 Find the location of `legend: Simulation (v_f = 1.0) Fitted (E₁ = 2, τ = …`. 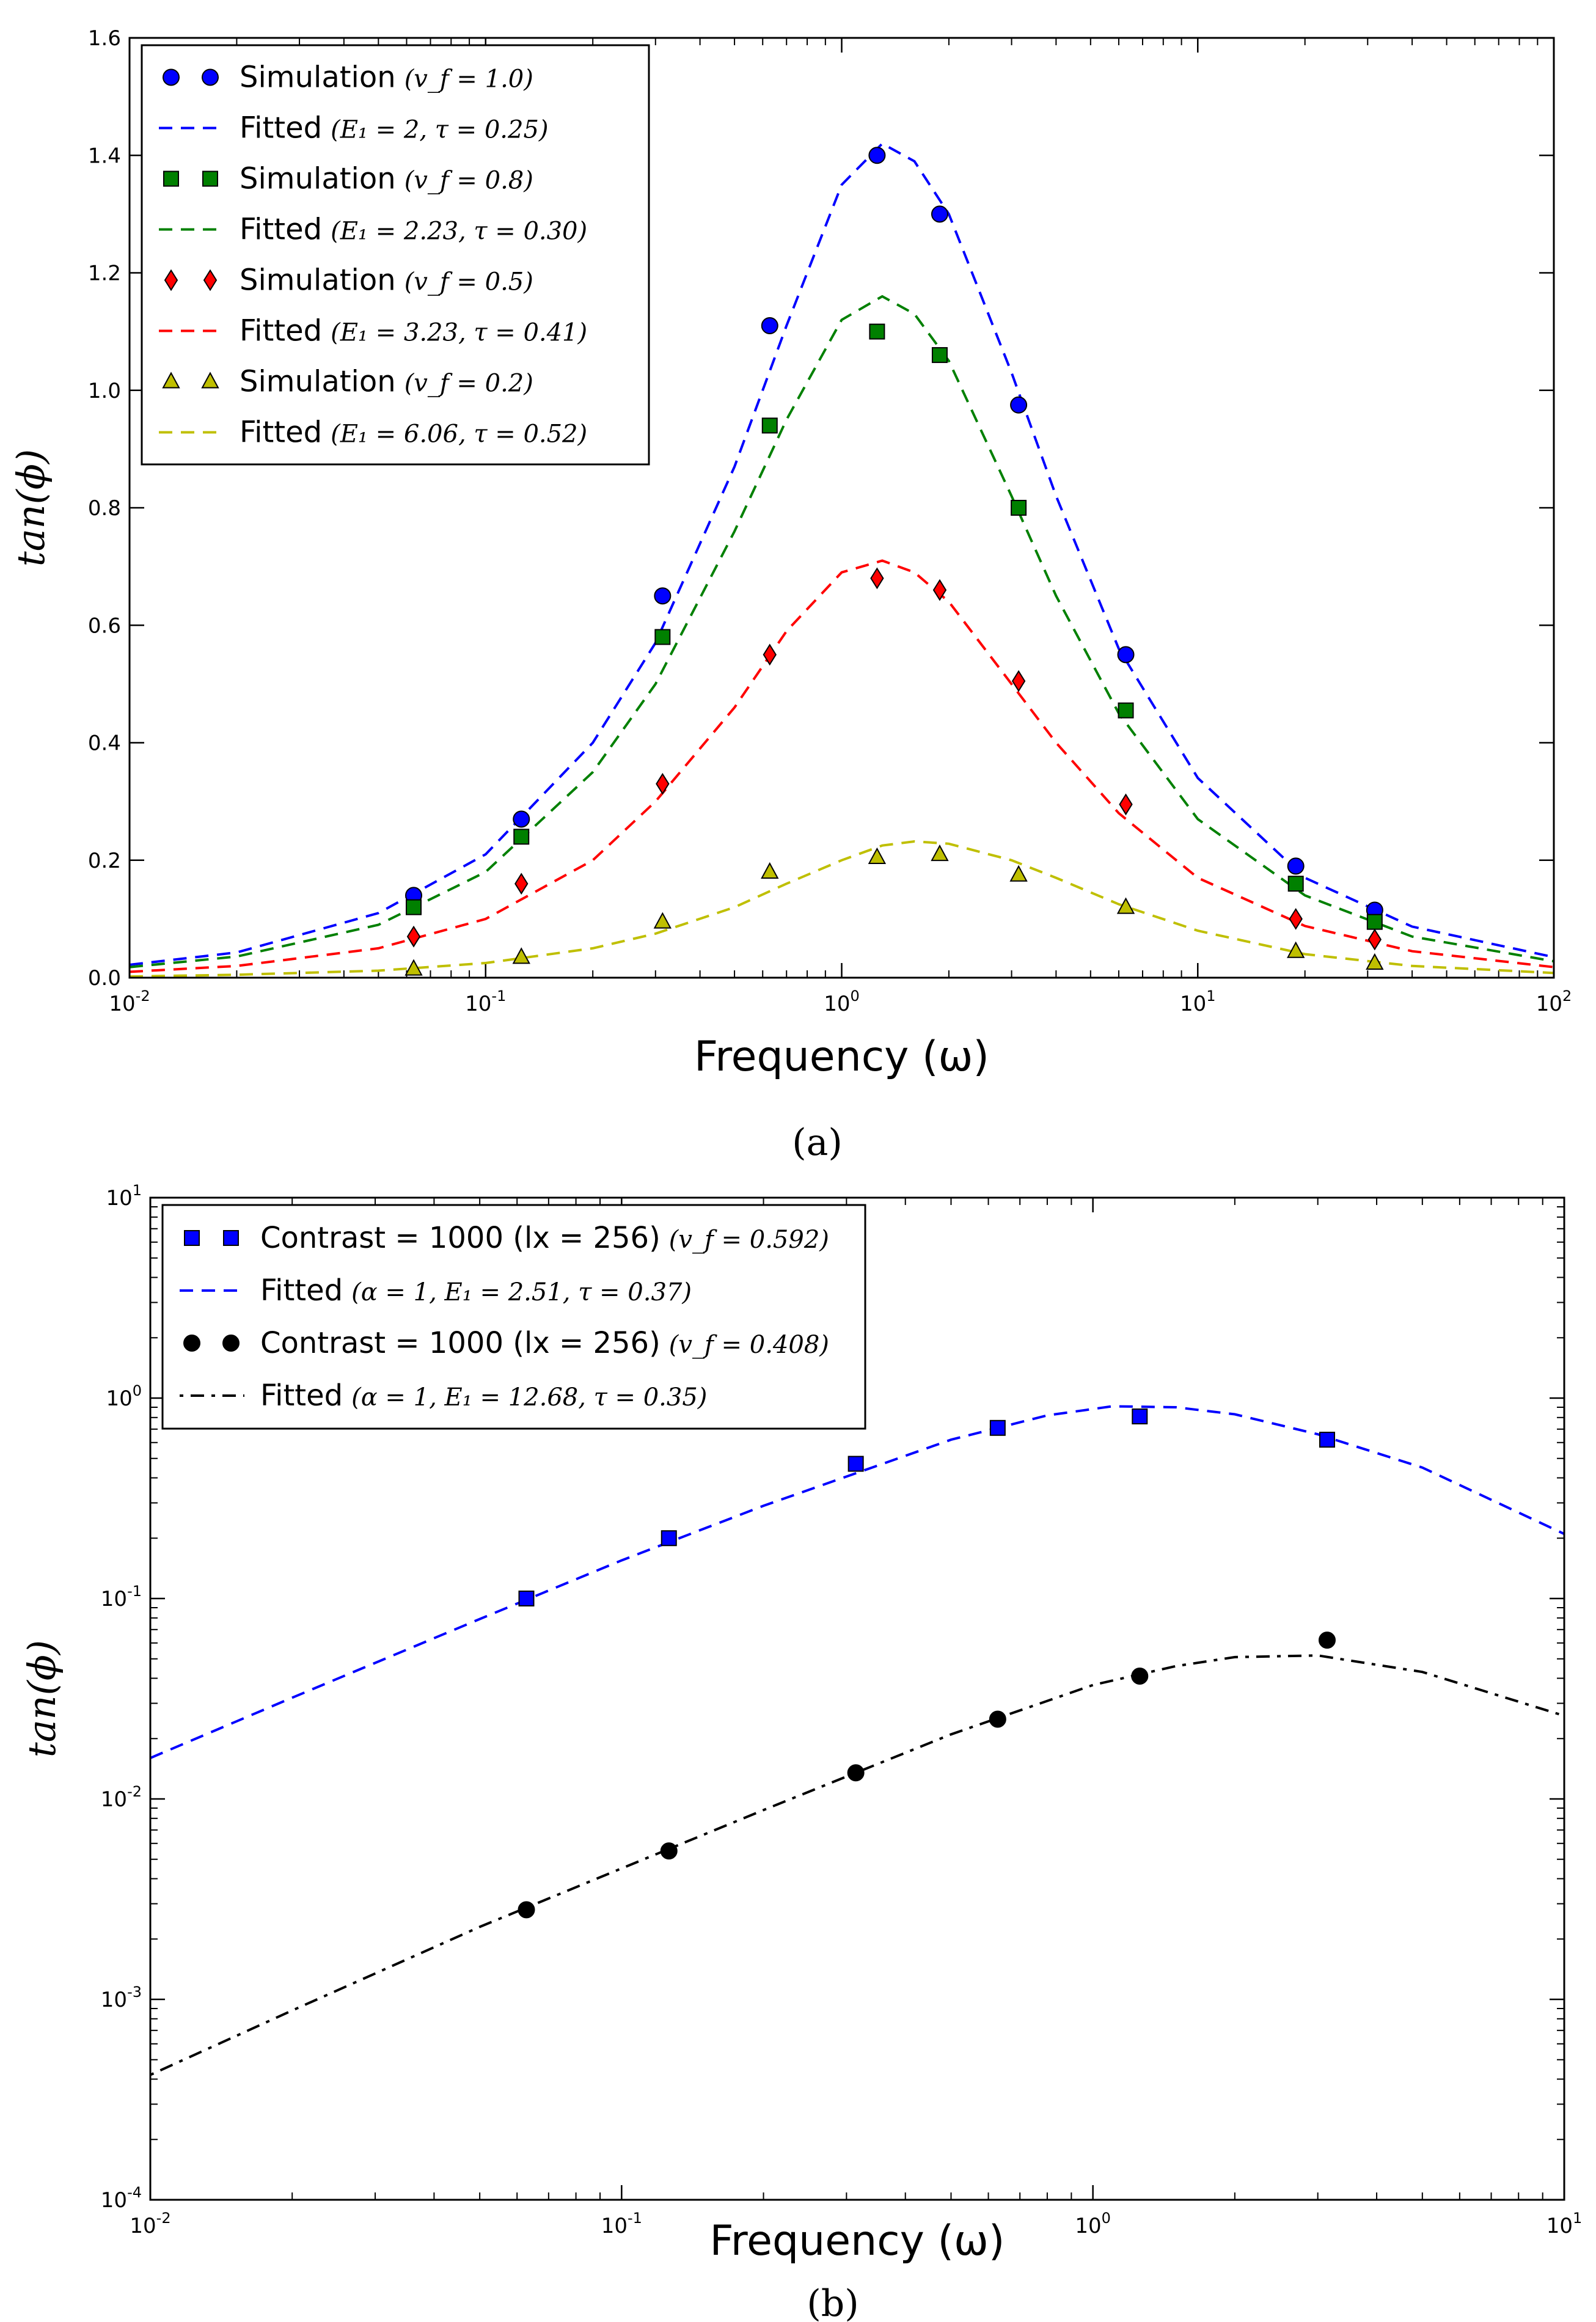

legend: Simulation (v_f = 1.0) Fitted (E₁ = 2, τ = … is located at coordinates (396, 255).